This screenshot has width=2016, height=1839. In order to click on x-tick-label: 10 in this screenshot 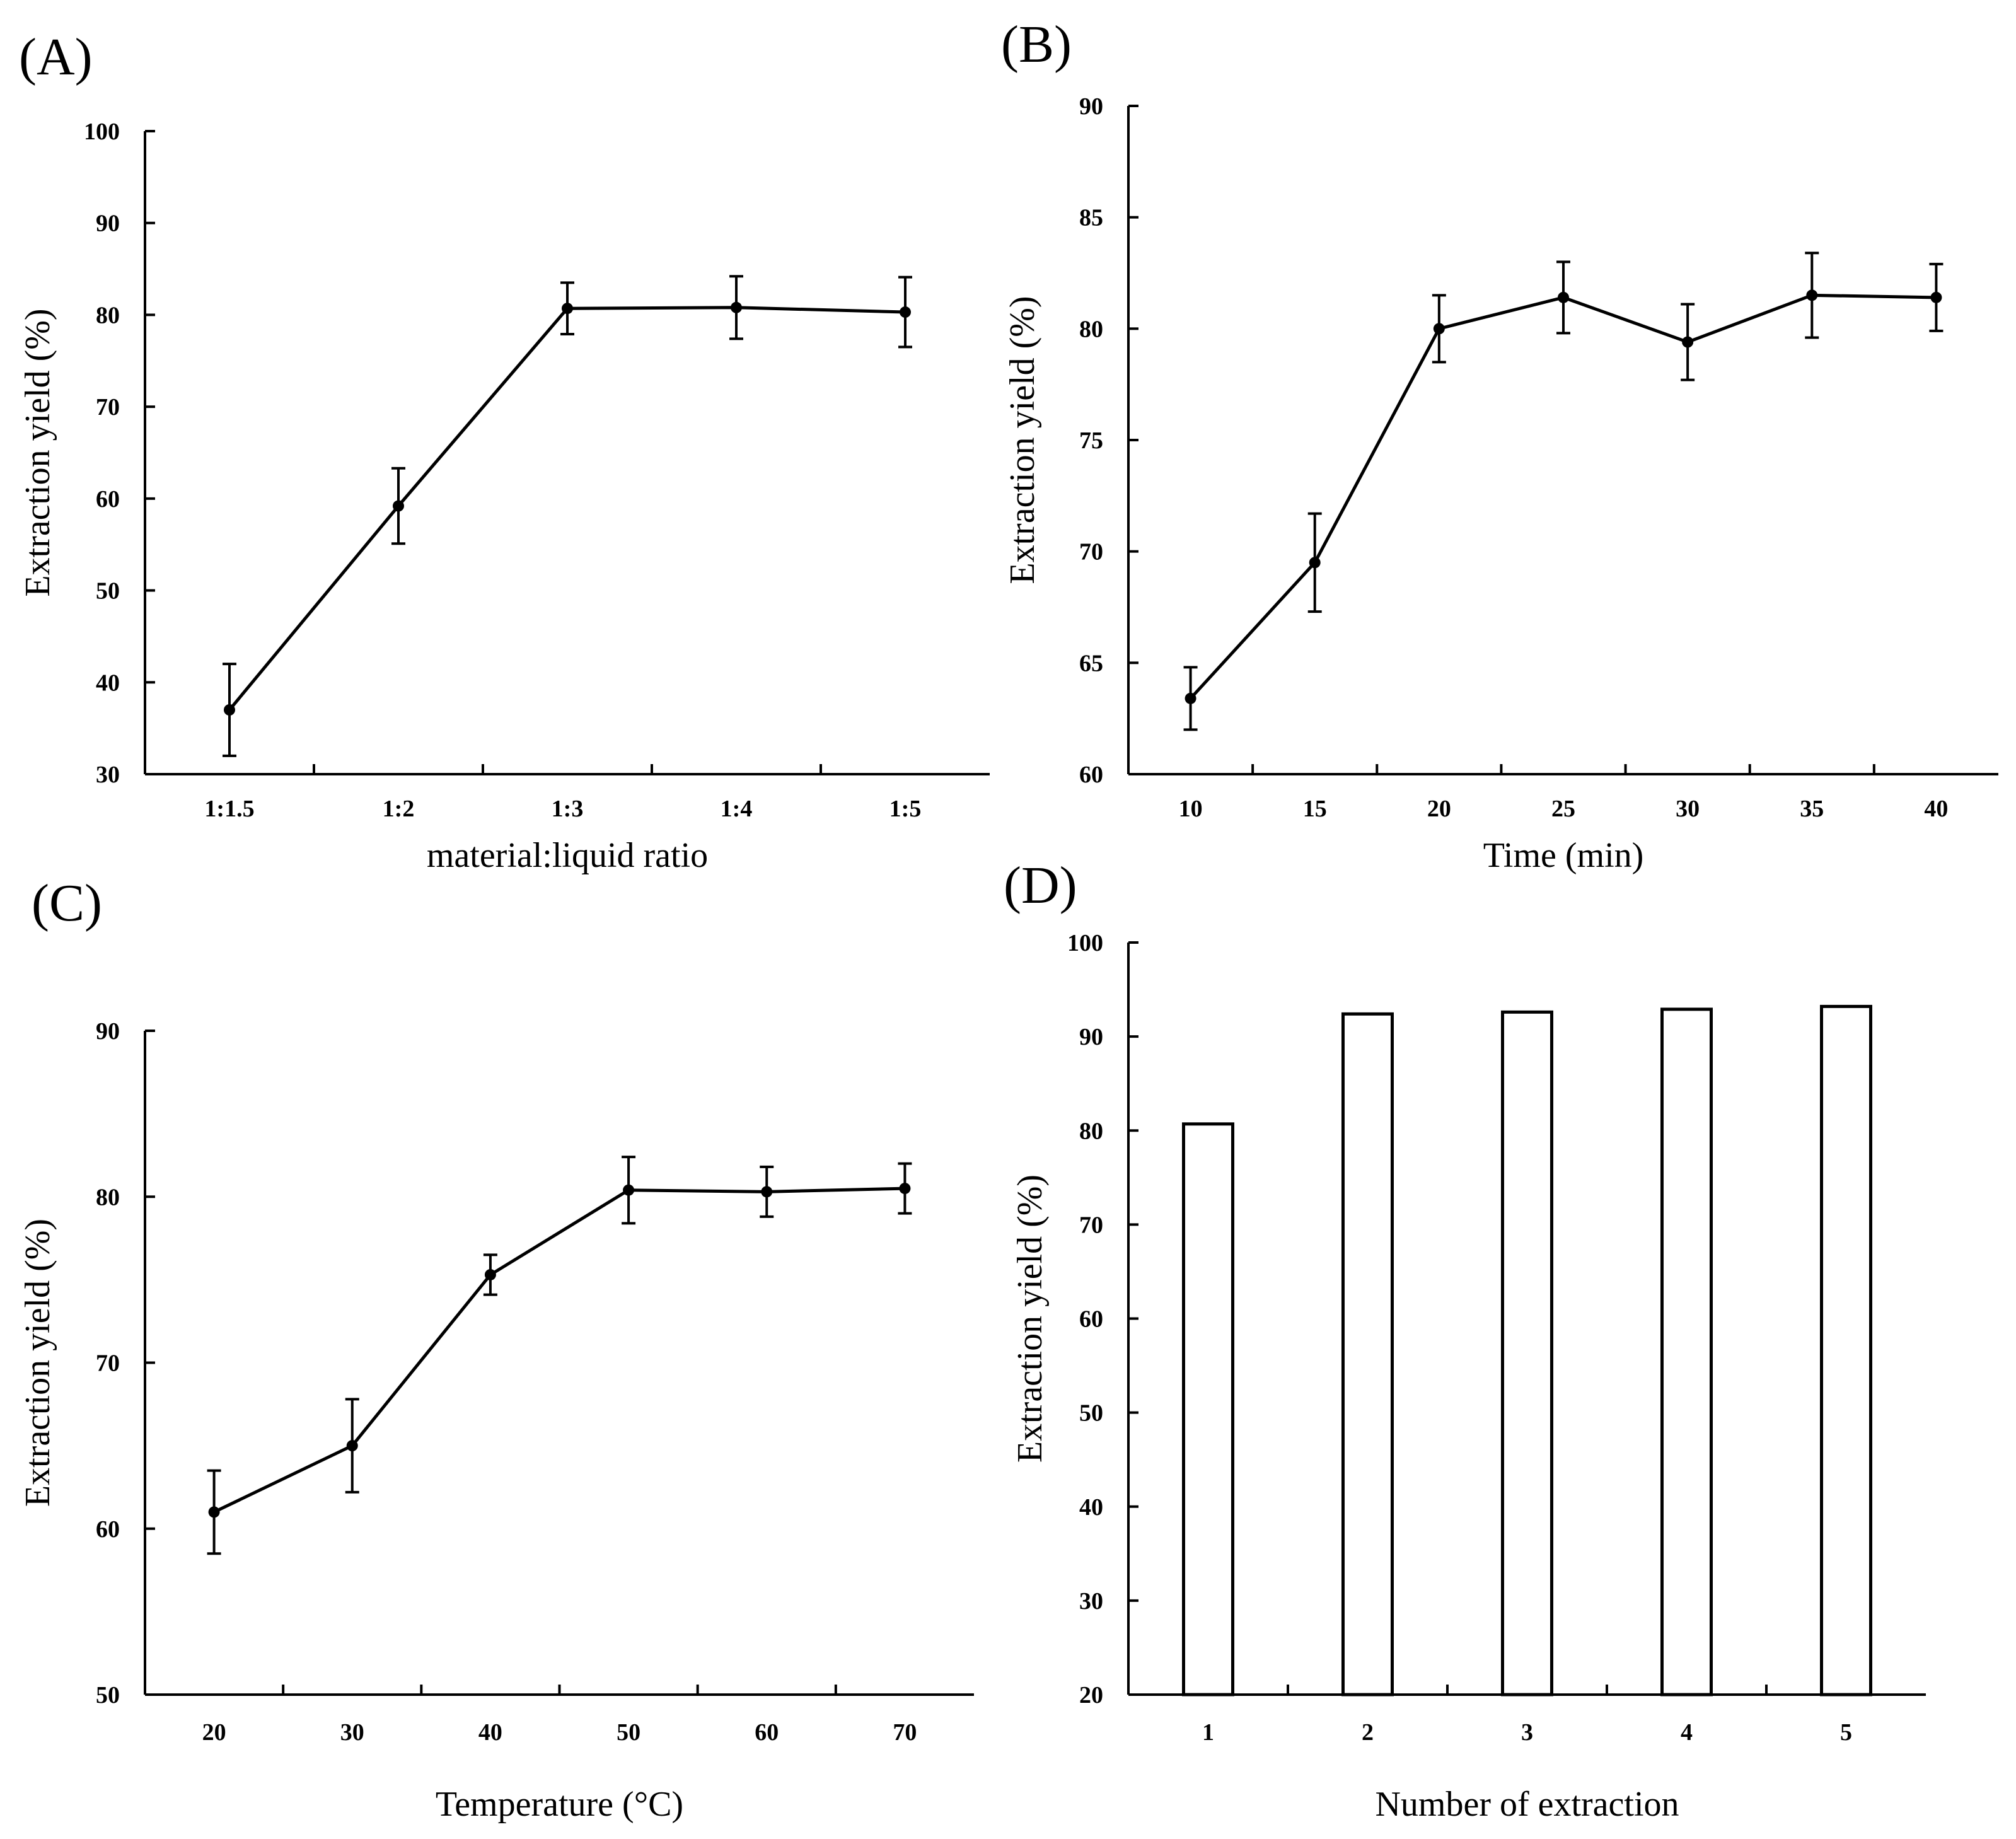, I will do `click(1191, 809)`.